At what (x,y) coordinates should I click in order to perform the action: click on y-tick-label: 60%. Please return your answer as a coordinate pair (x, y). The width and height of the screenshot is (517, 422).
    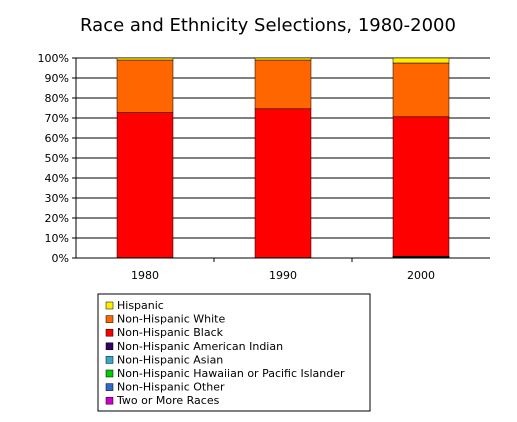
    Looking at the image, I should click on (57, 138).